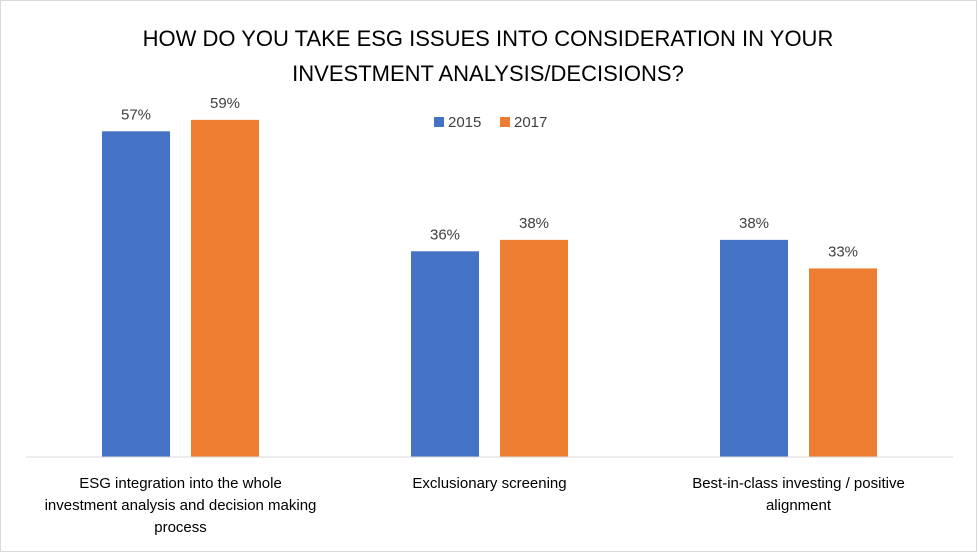  I want to click on data-label-2017-cat-1: 38%, so click(534, 223).